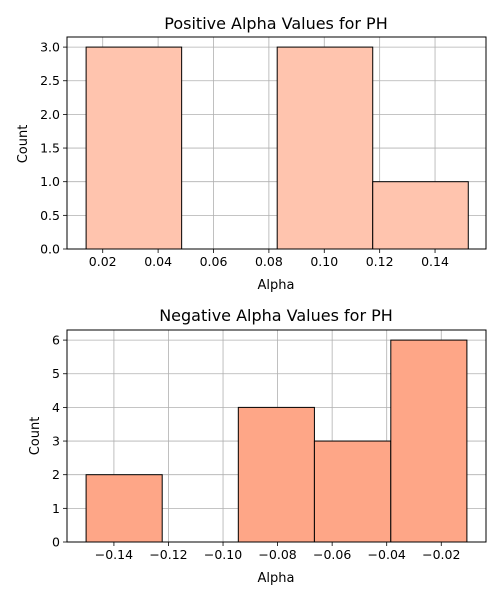 The height and width of the screenshot is (600, 500). Describe the element at coordinates (276, 315) in the screenshot. I see `chart-title: Negative Alpha Values for PH` at that location.